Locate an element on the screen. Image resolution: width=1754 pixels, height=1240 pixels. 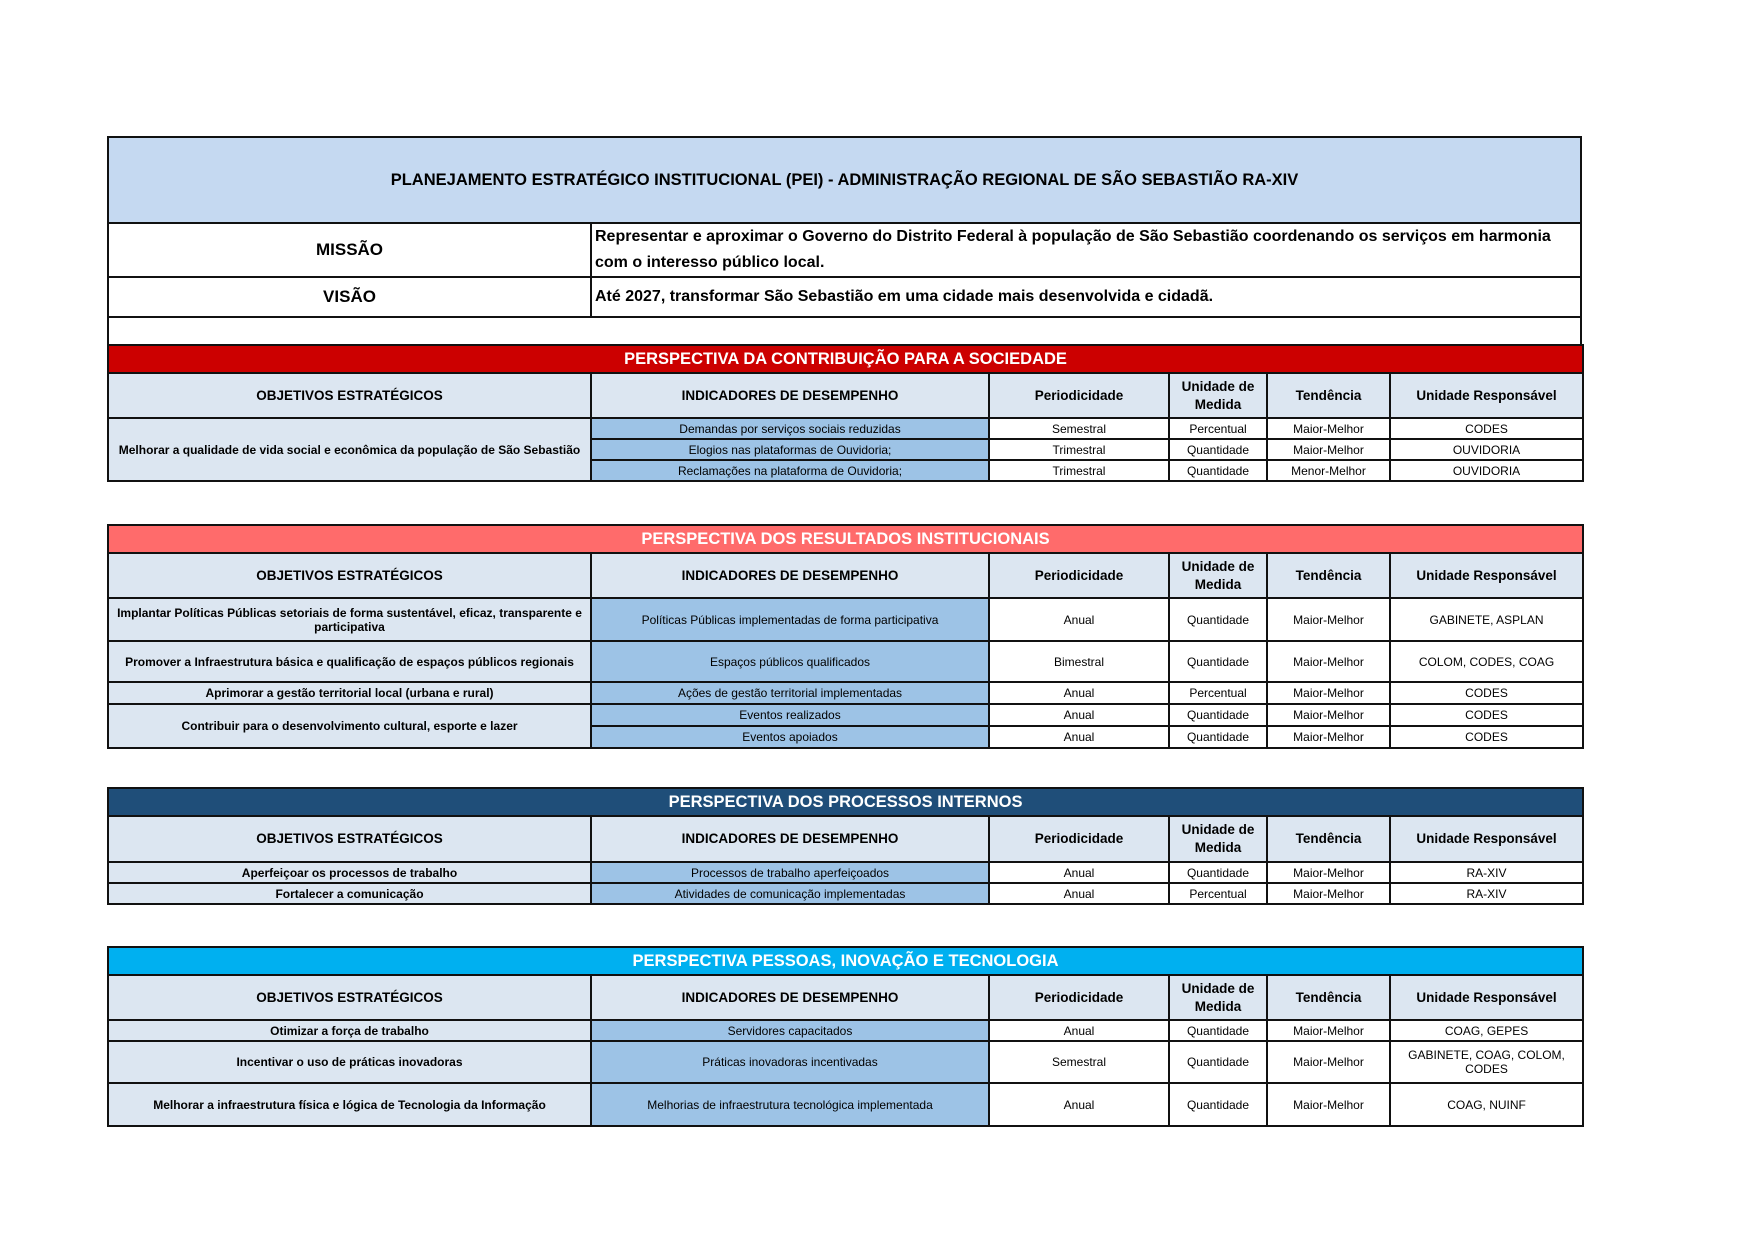
objective-cell: Otimizar a força de trabalho is located at coordinates (349, 1030).